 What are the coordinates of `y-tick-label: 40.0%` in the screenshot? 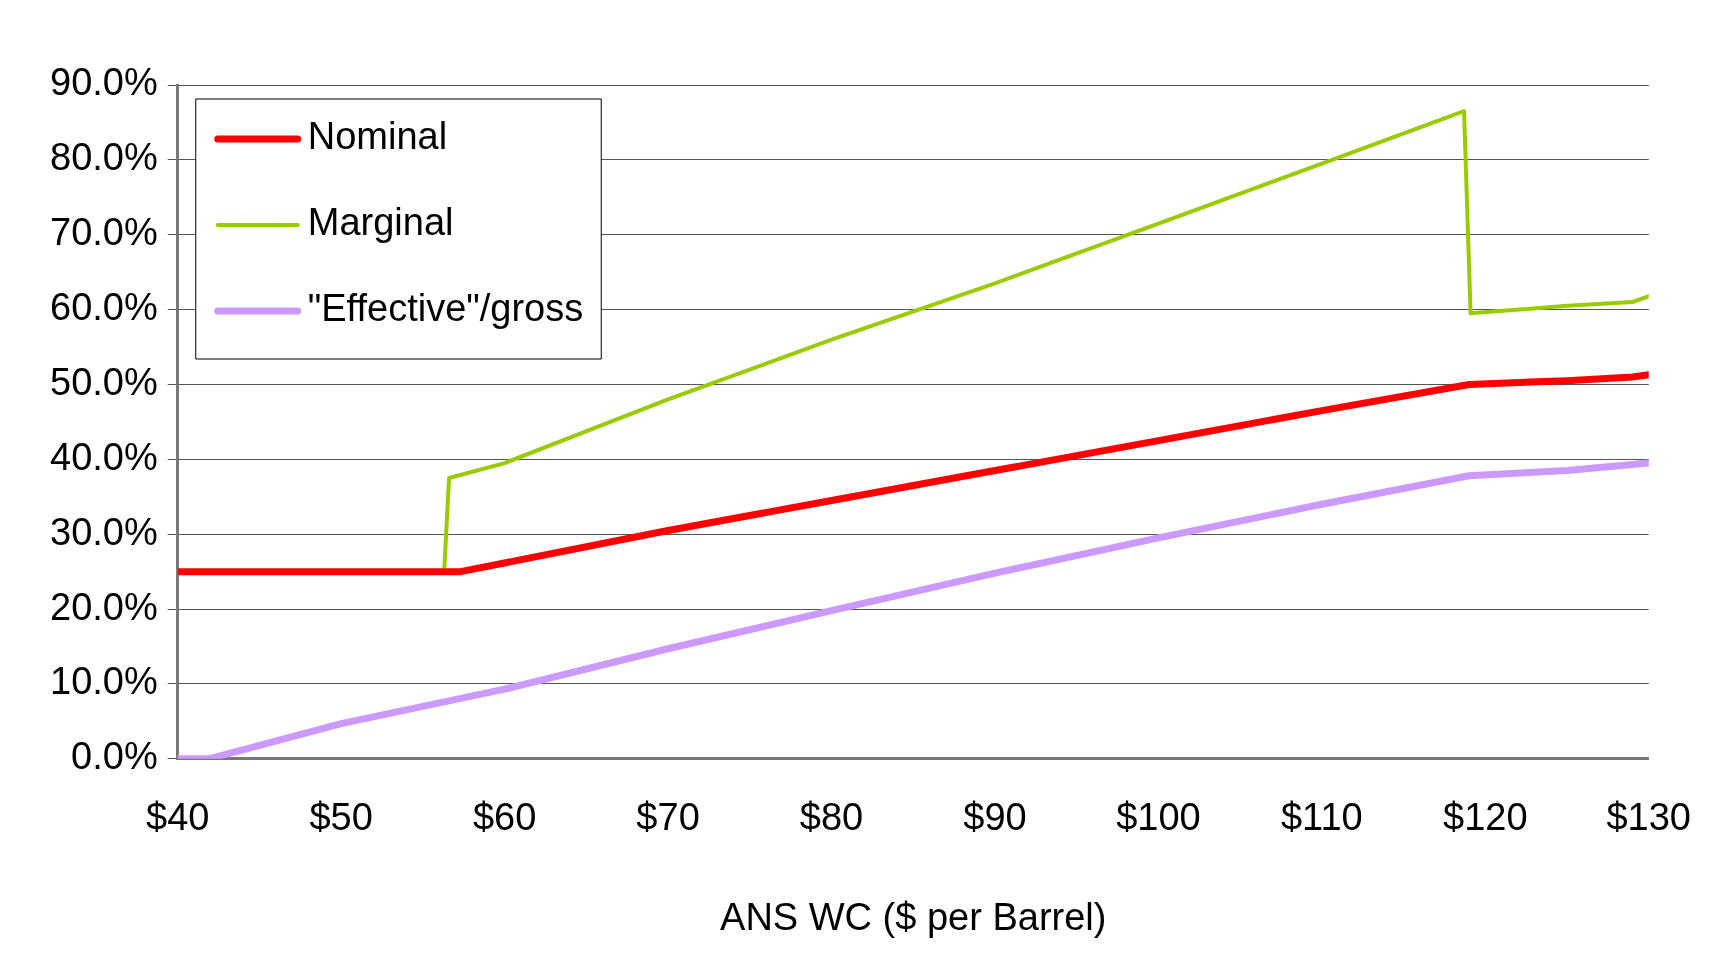 It's located at (104, 456).